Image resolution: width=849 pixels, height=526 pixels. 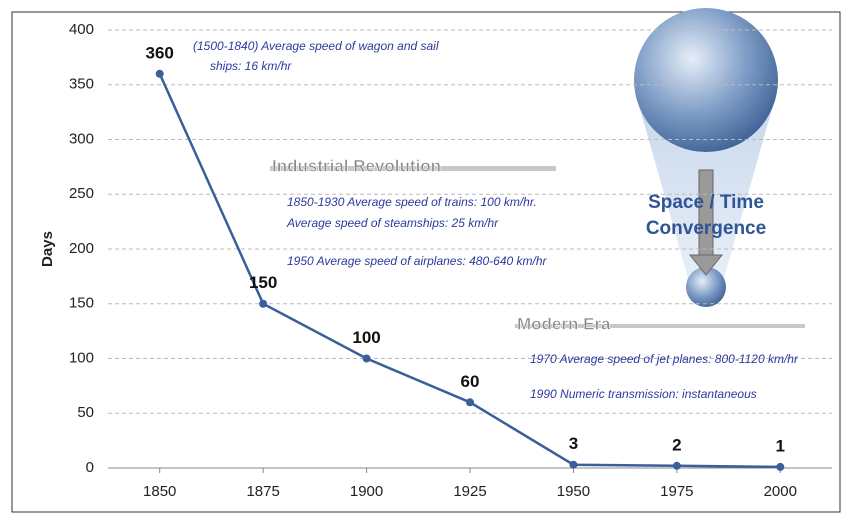 What do you see at coordinates (676, 444) in the screenshot?
I see `data-label: 2` at bounding box center [676, 444].